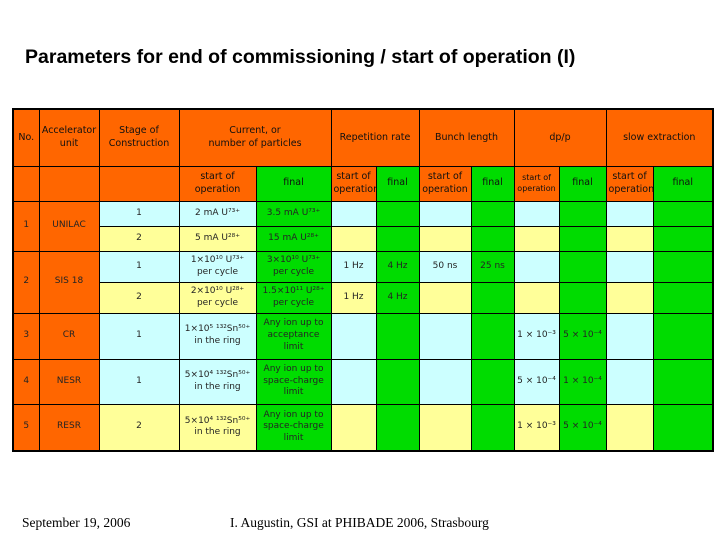 The height and width of the screenshot is (540, 720). I want to click on table-cell: 15 mA U²⁸⁺, so click(293, 238).